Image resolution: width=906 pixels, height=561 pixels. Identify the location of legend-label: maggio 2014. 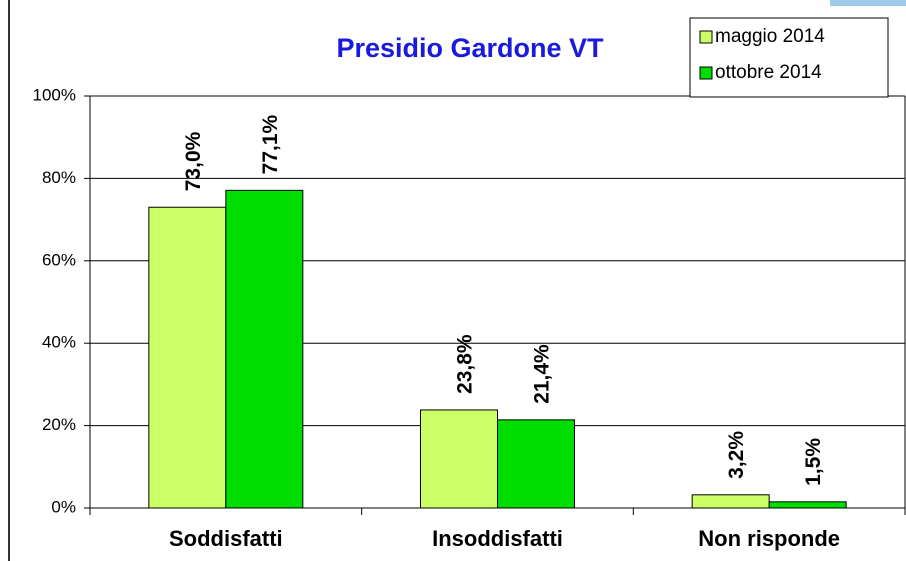
(770, 36).